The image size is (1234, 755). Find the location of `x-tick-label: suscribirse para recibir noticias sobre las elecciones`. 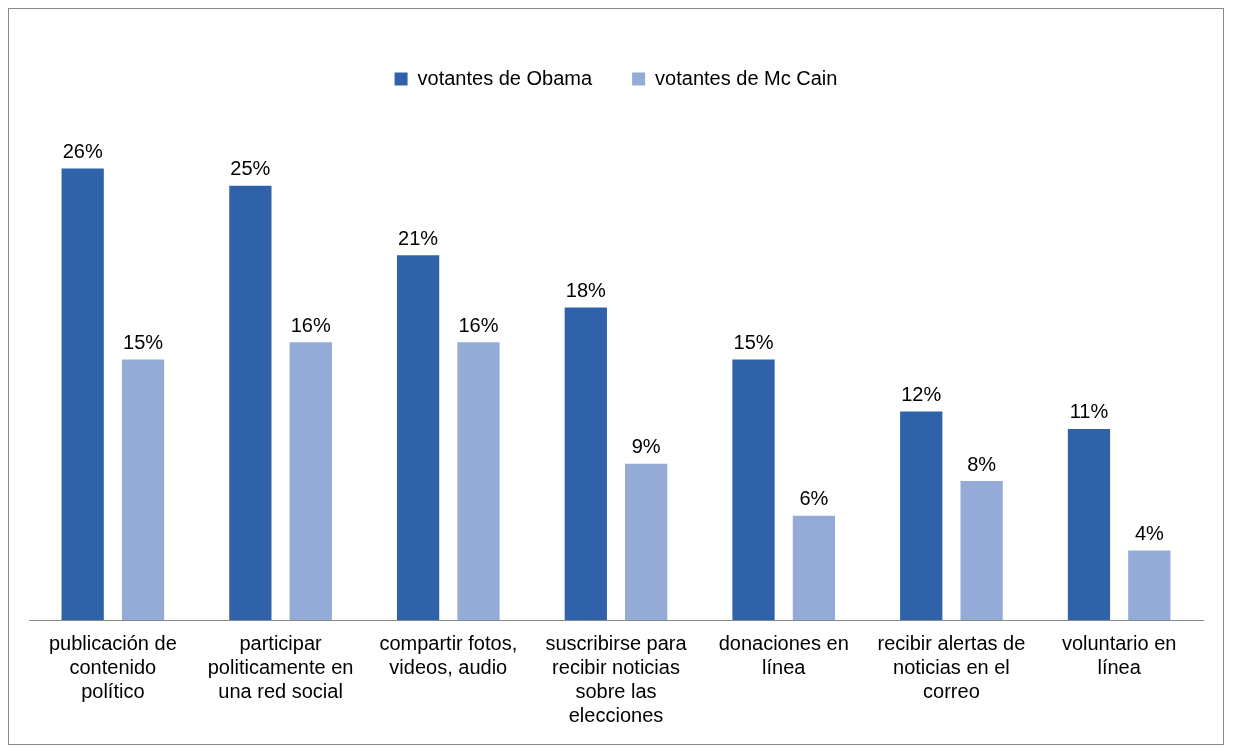

x-tick-label: suscribirse para recibir noticias sobre las elecciones is located at coordinates (616, 678).